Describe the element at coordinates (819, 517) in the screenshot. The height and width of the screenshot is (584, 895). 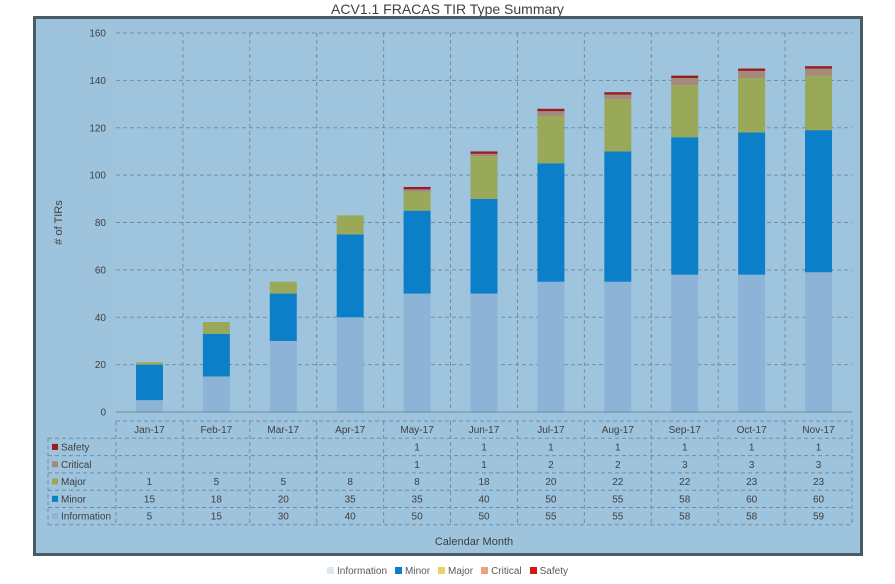
I see `data-label: 59` at that location.